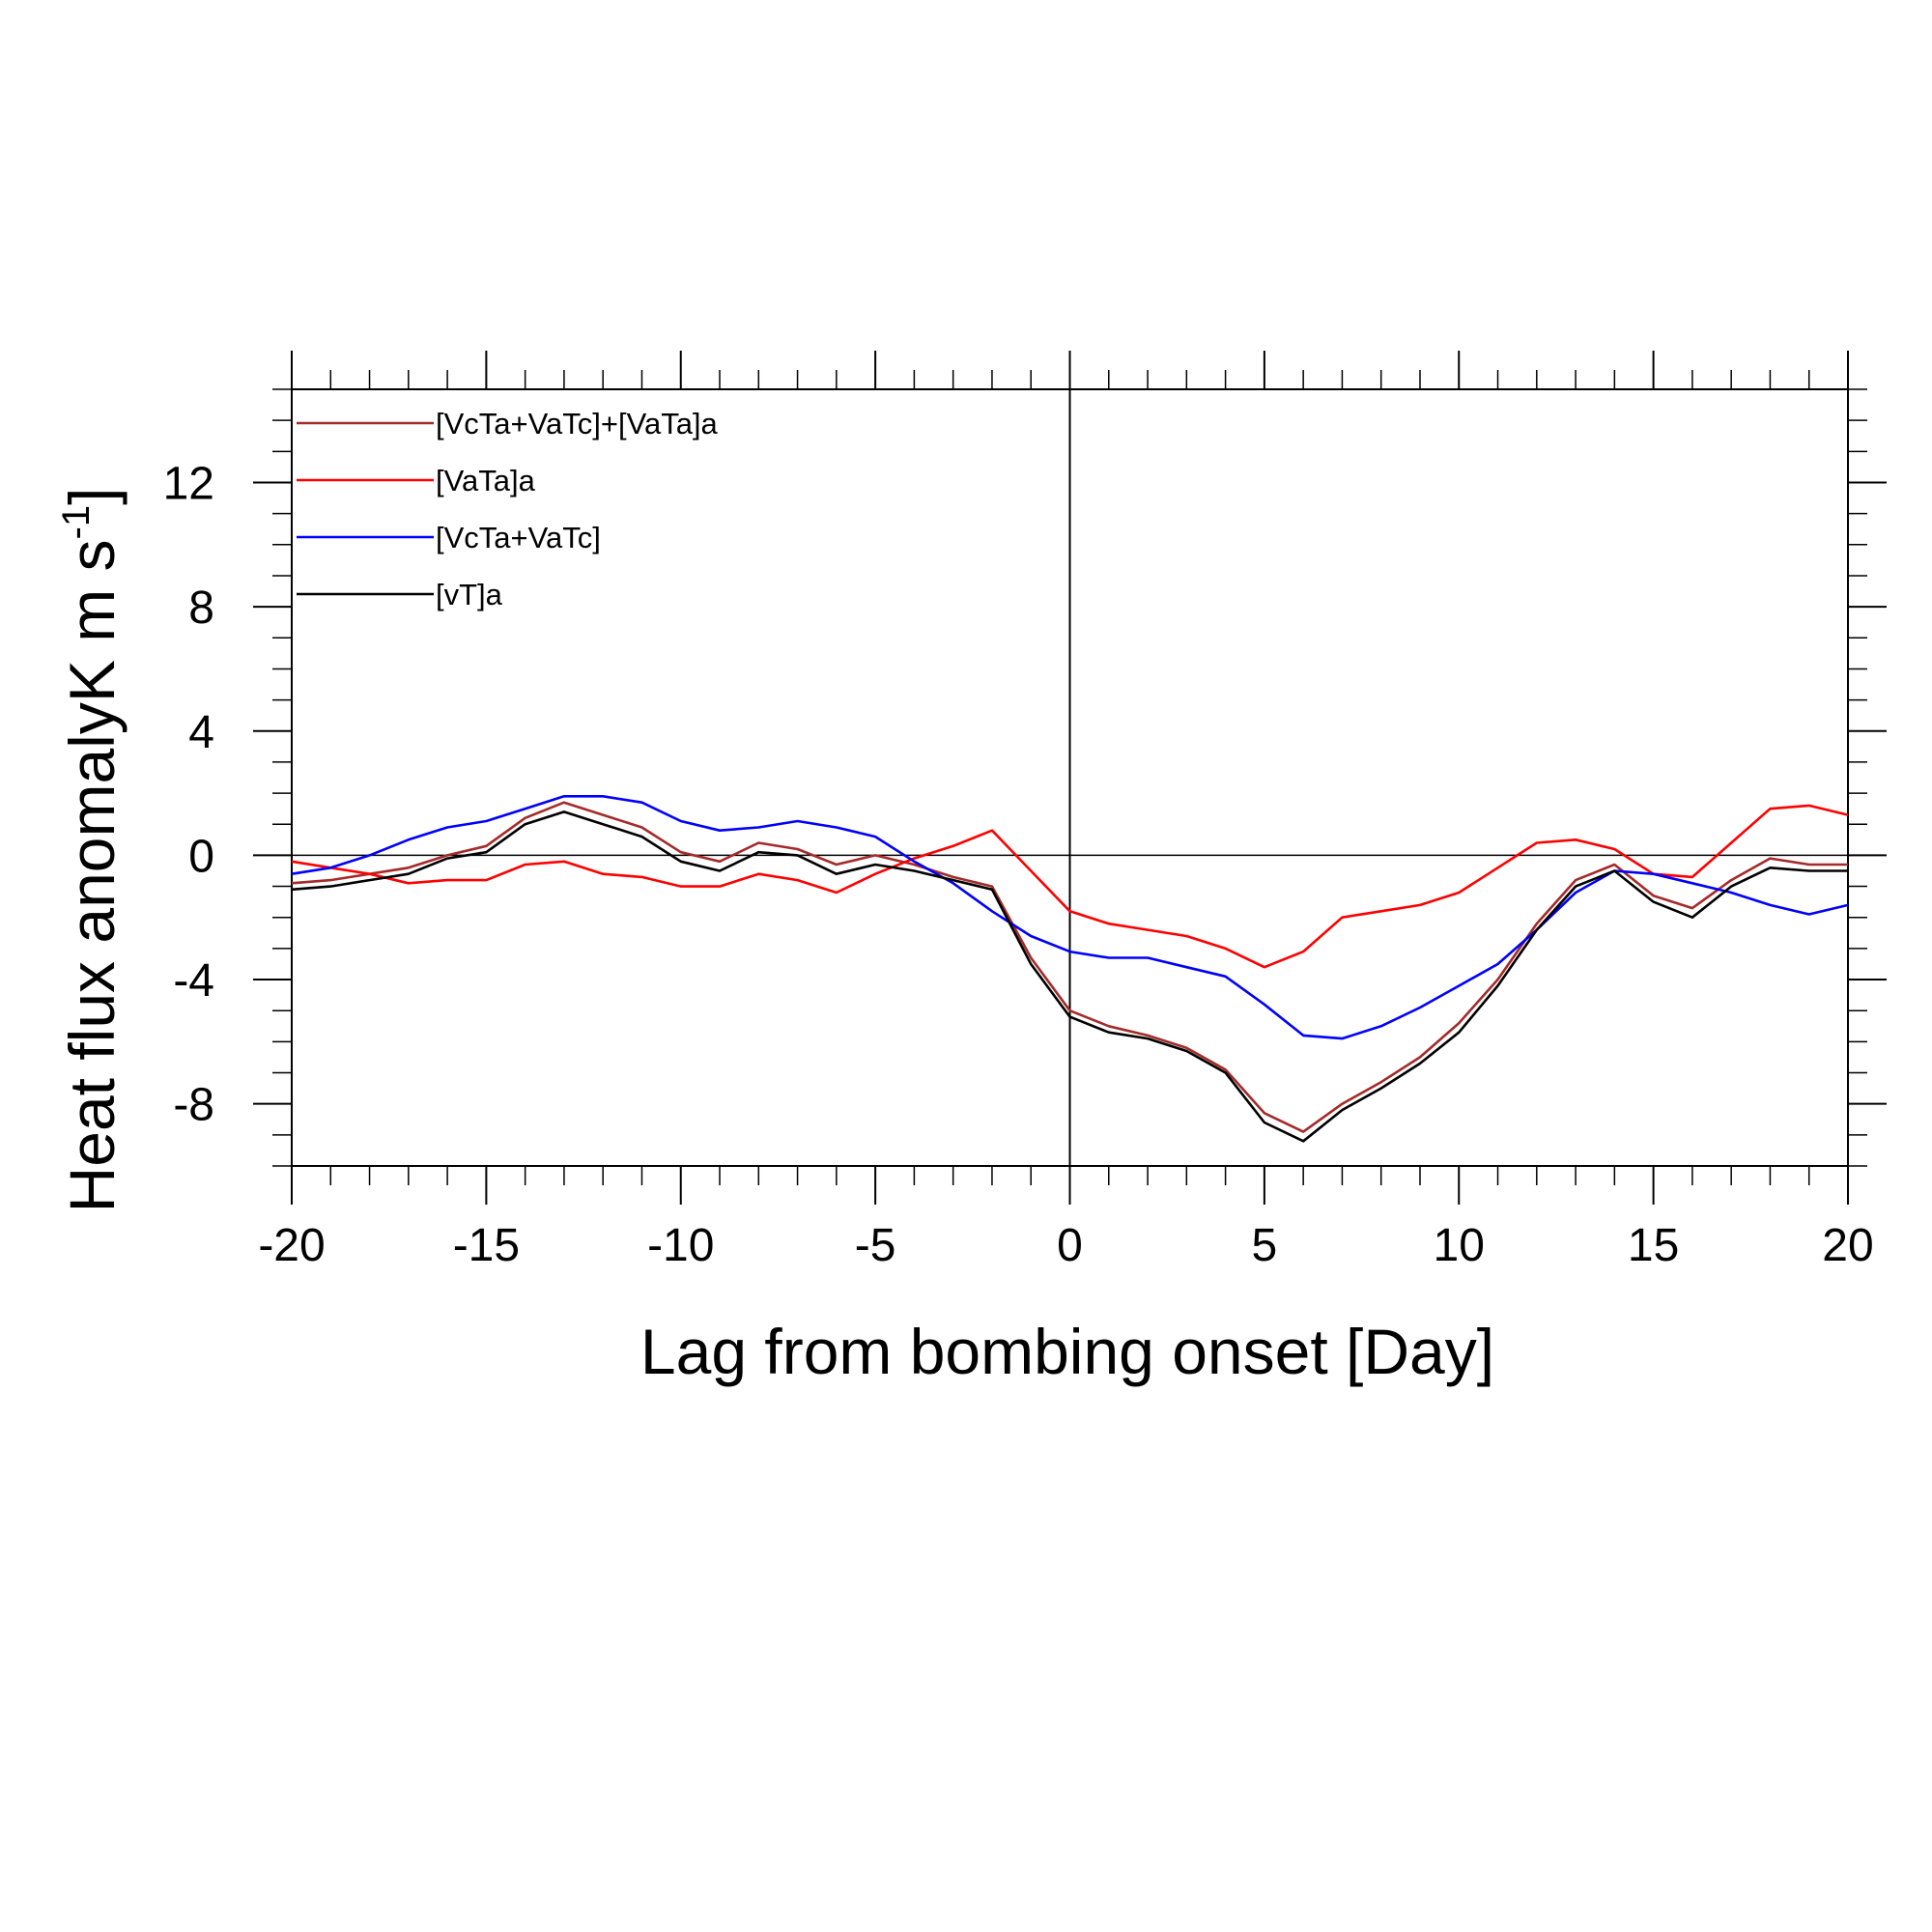 This screenshot has height=1932, width=1932. What do you see at coordinates (1070, 1245) in the screenshot?
I see `x-tick-label: 0` at bounding box center [1070, 1245].